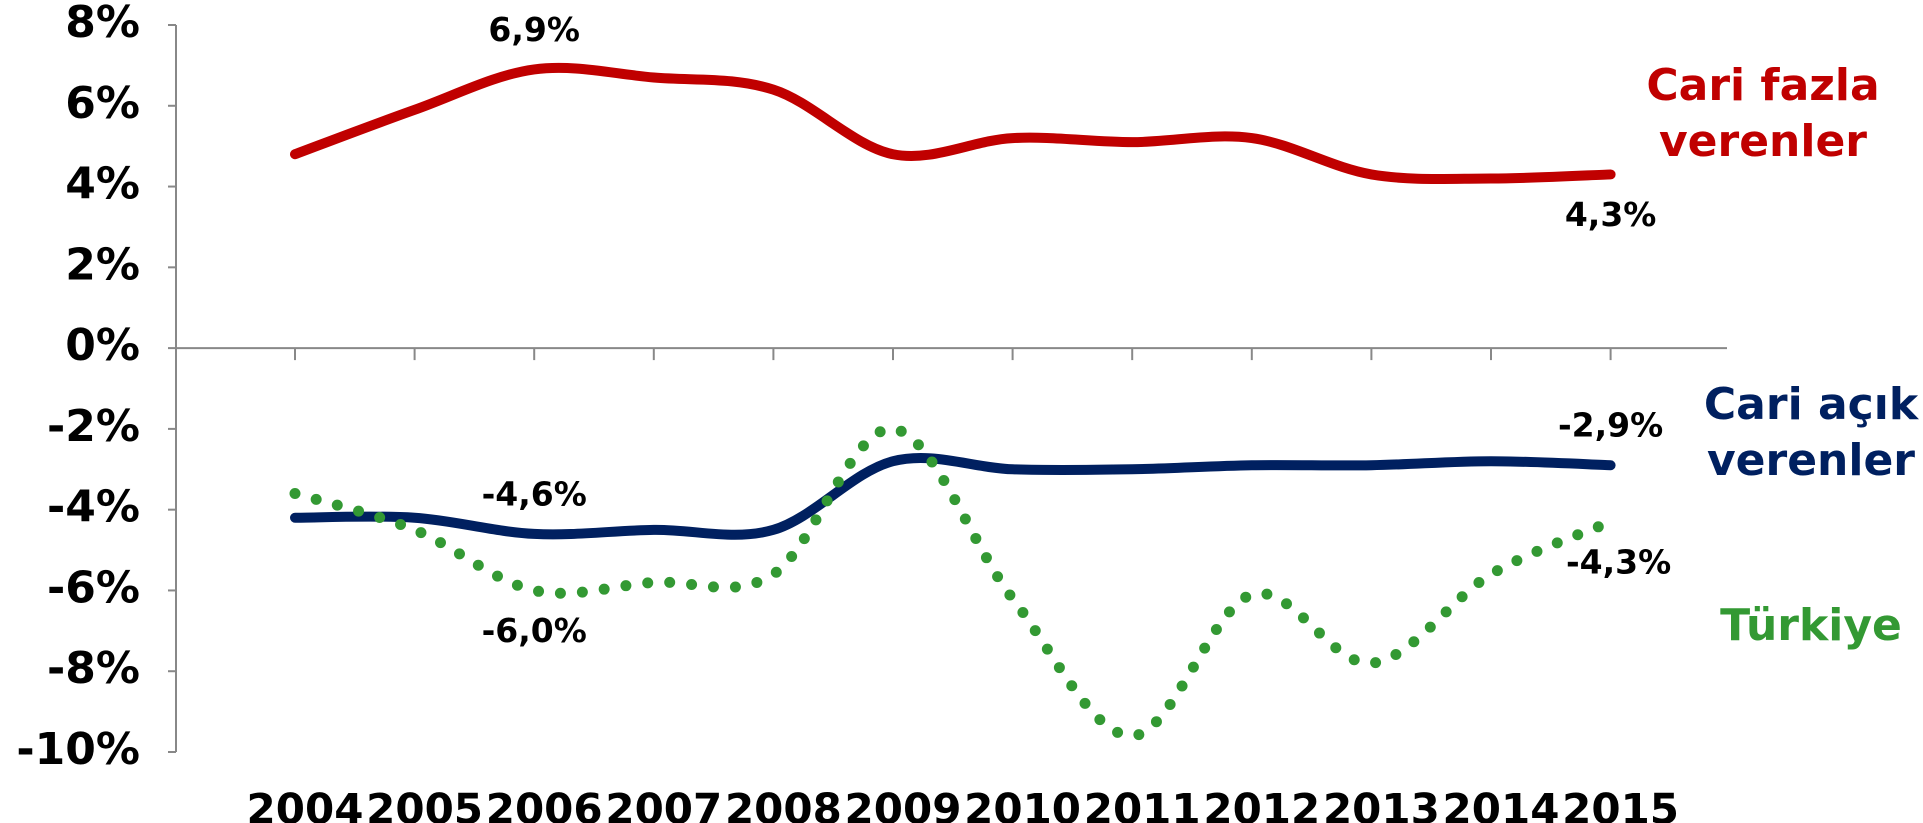  Describe the element at coordinates (953, 123) in the screenshot. I see `series-line` at that location.